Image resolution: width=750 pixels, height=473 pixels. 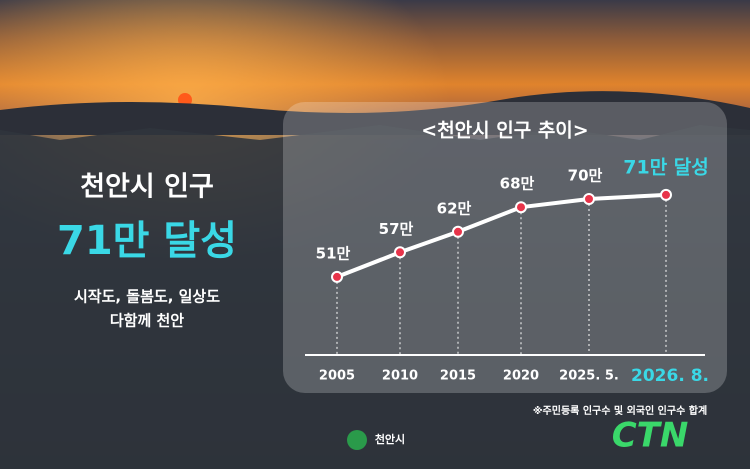 What do you see at coordinates (670, 376) in the screenshot?
I see `x-tick-label: 2026. 8.` at bounding box center [670, 376].